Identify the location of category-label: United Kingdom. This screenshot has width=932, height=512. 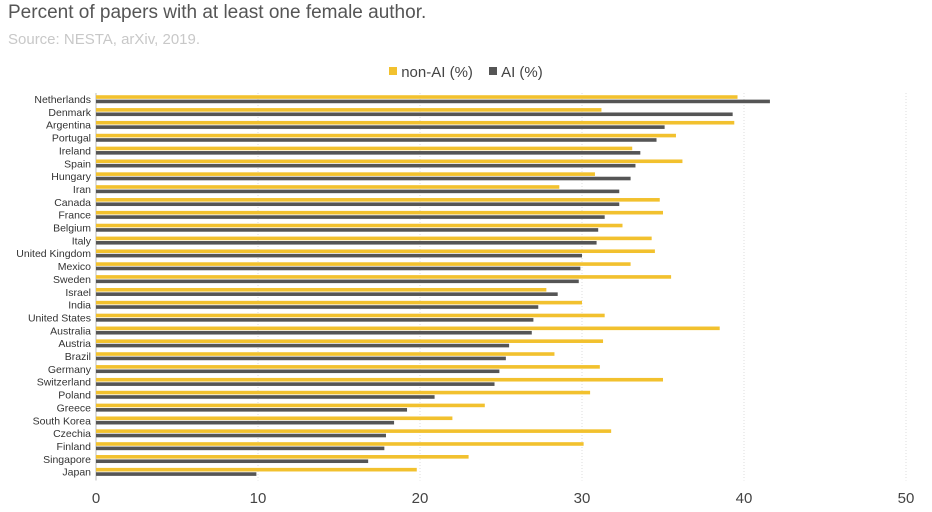
(53, 254).